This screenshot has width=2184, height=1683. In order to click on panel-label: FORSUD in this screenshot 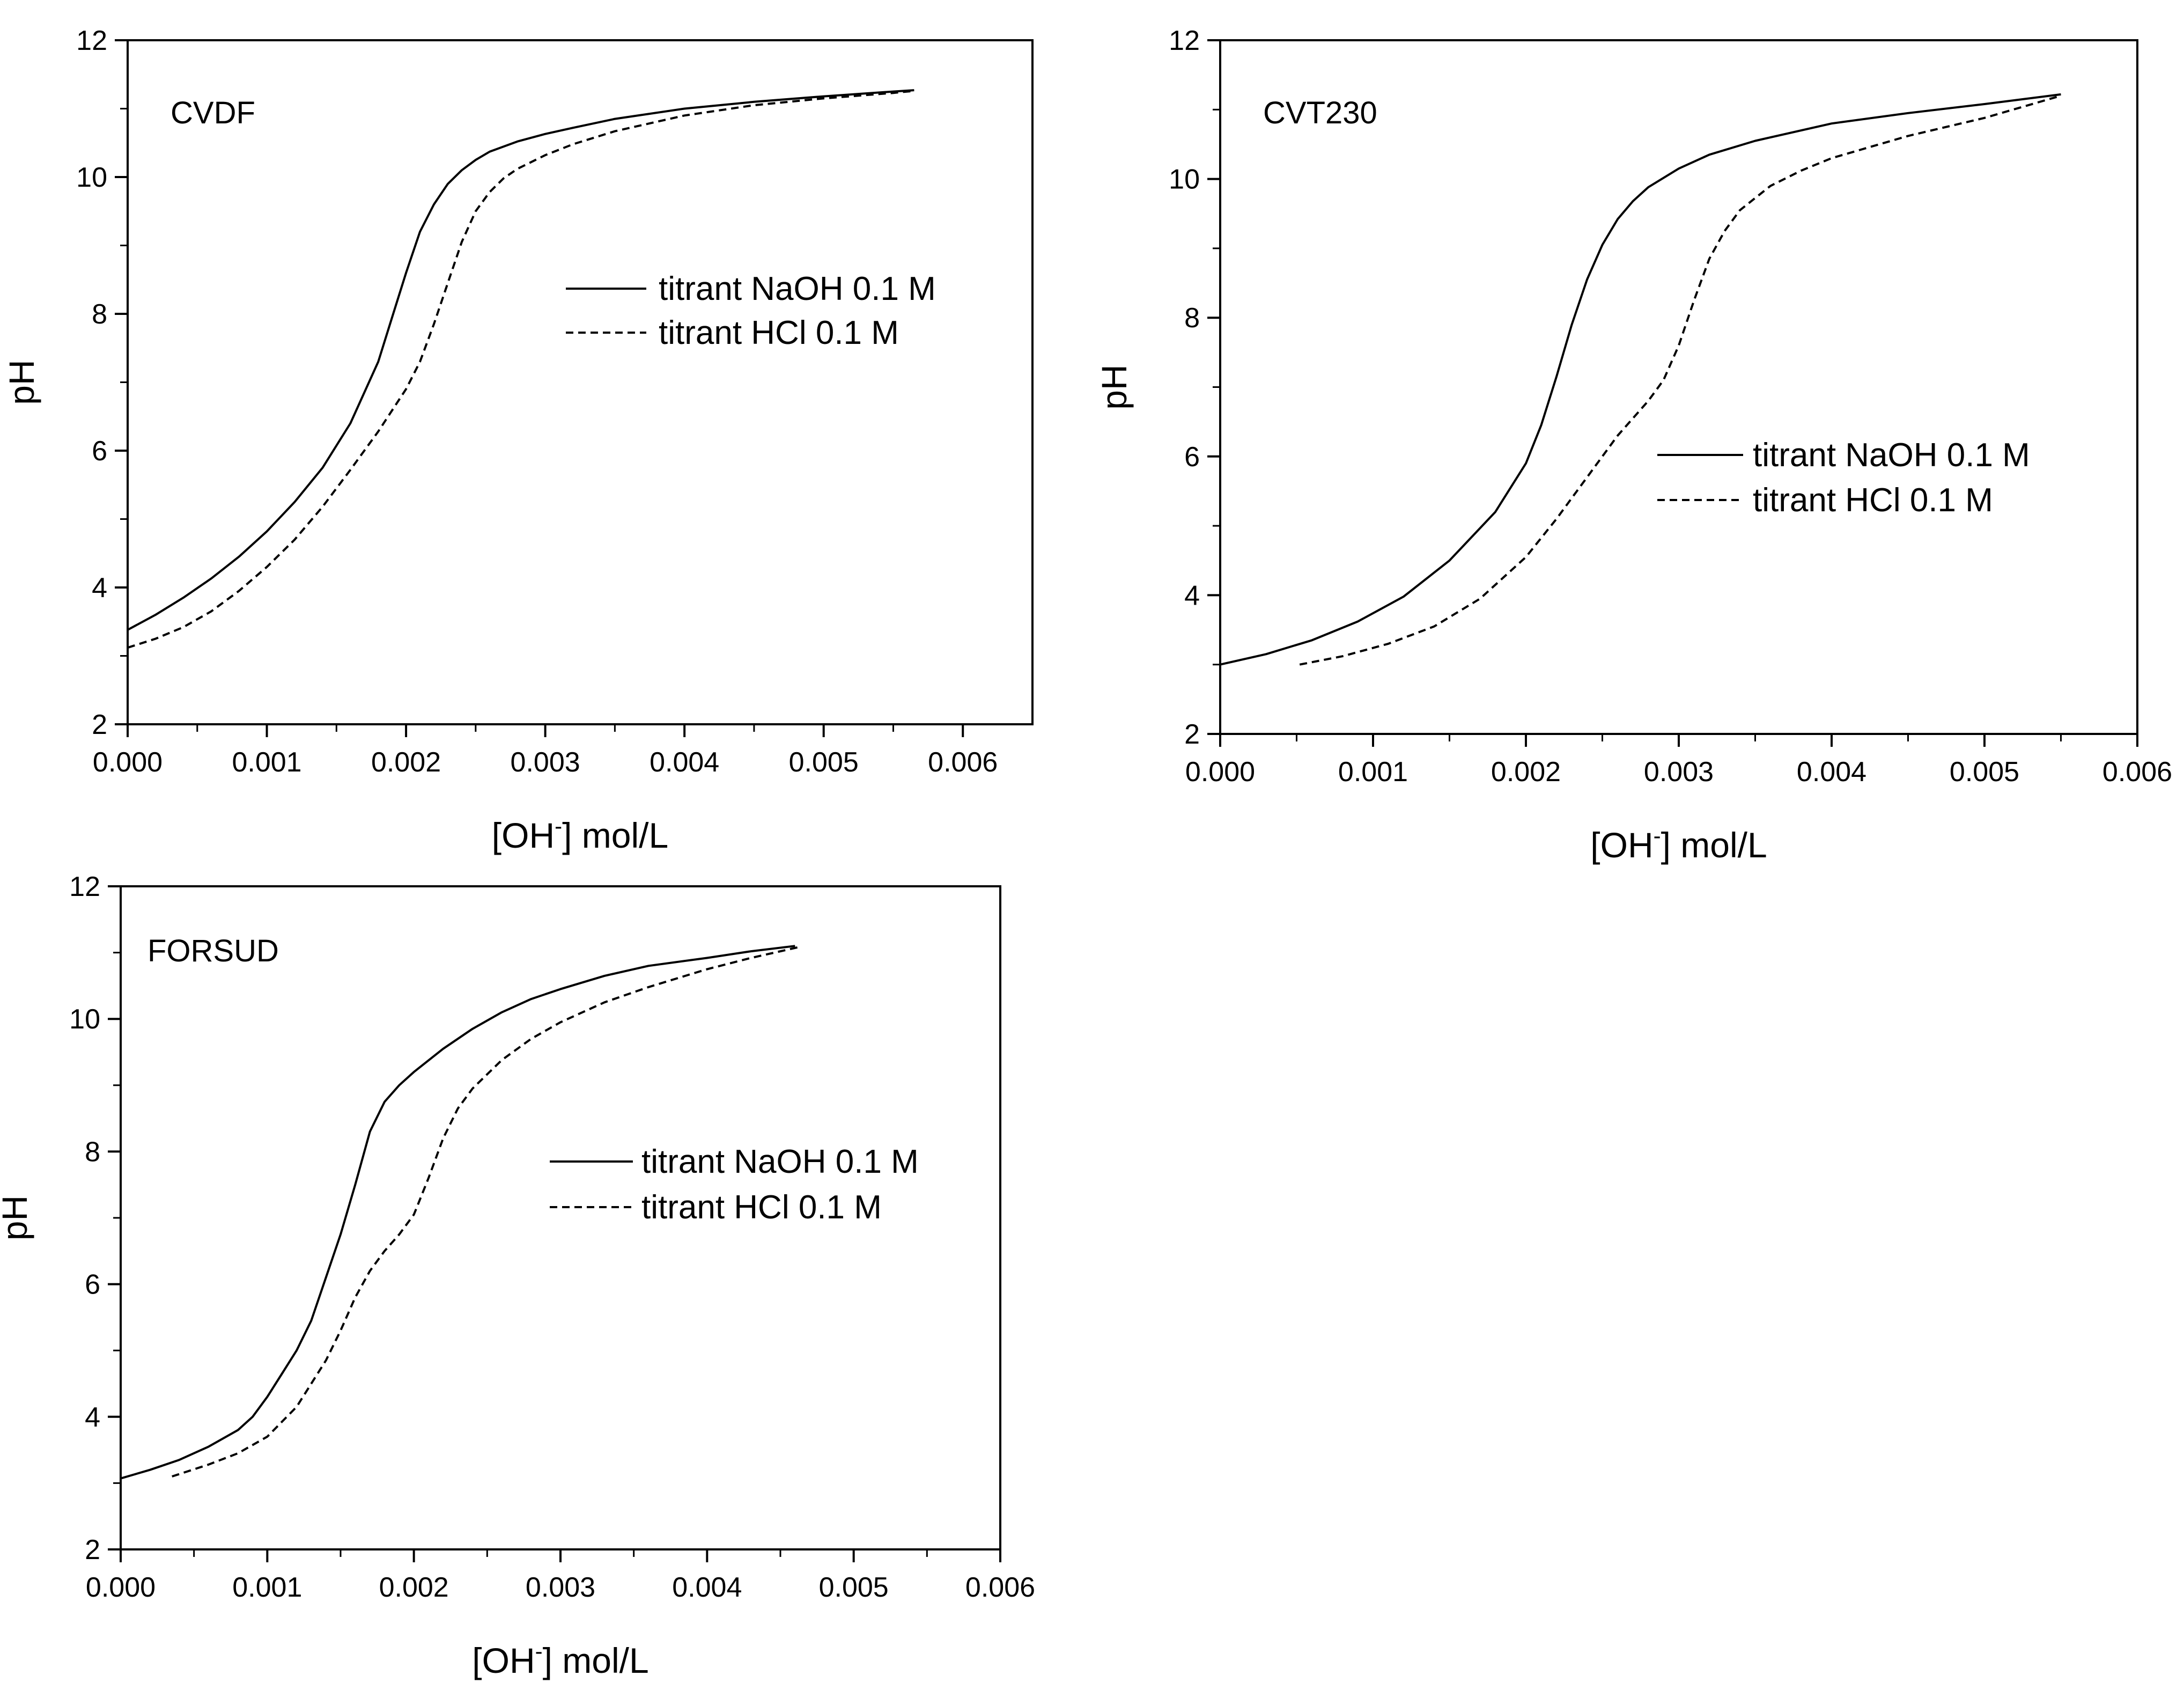, I will do `click(213, 951)`.